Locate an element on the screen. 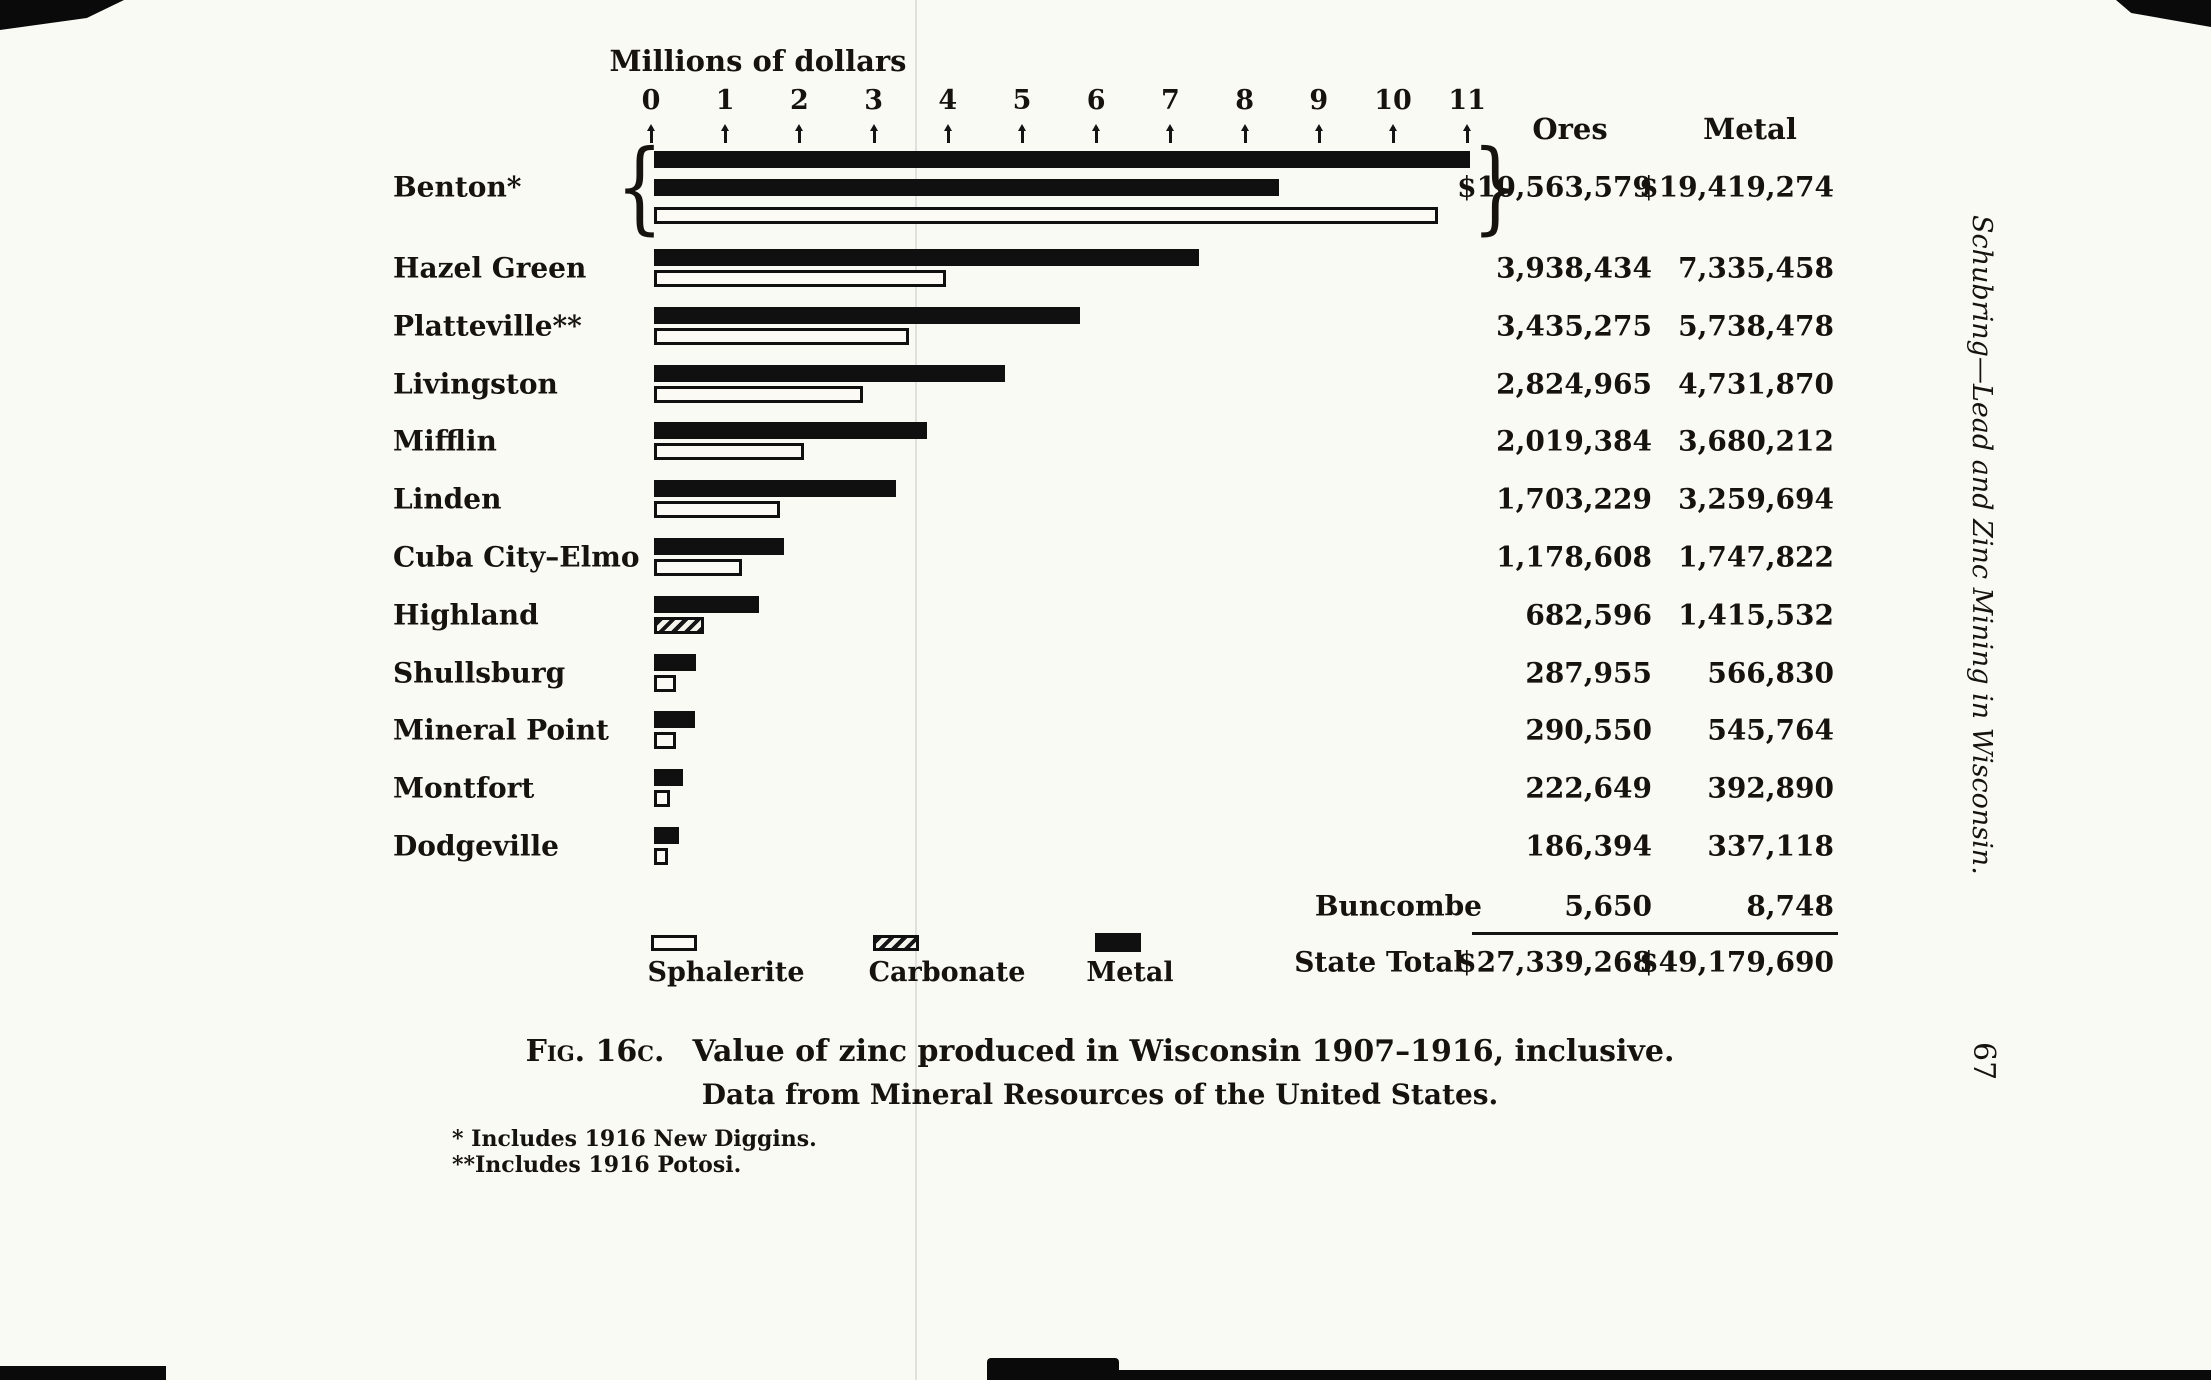  metal-value: 5,738,478 is located at coordinates (1756, 326).